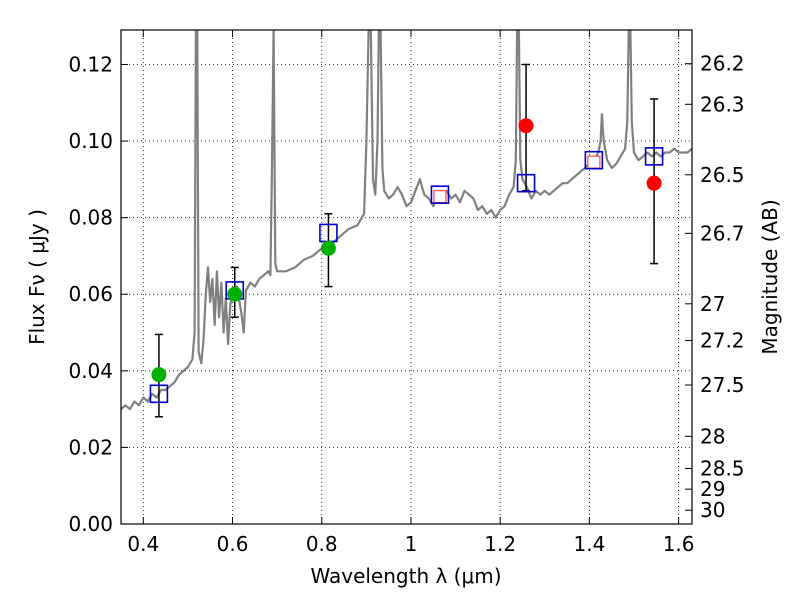 Image resolution: width=800 pixels, height=600 pixels. Describe the element at coordinates (589, 544) in the screenshot. I see `x-tick-label: 1.4` at that location.